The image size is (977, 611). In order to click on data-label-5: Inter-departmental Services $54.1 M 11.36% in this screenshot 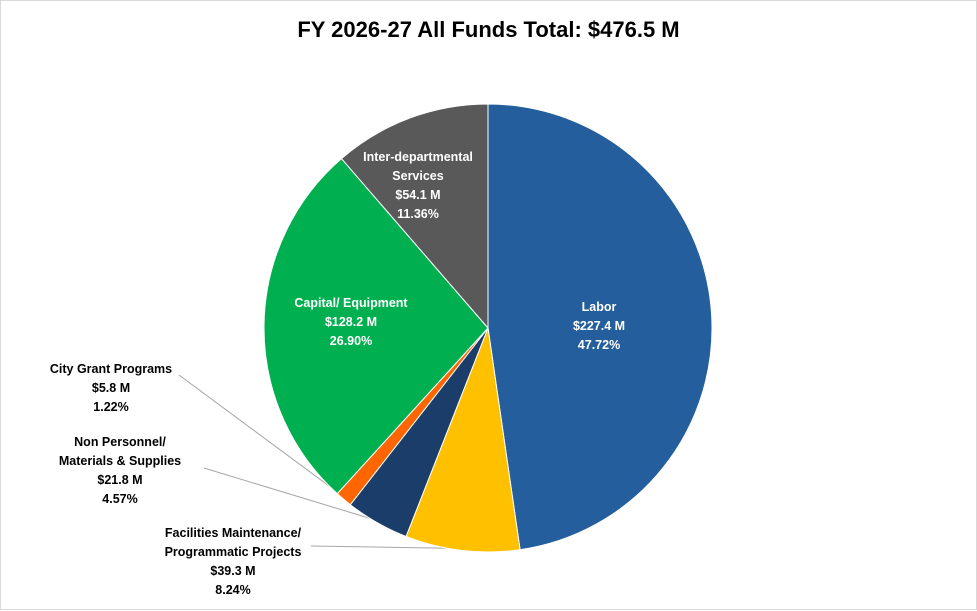, I will do `click(418, 185)`.